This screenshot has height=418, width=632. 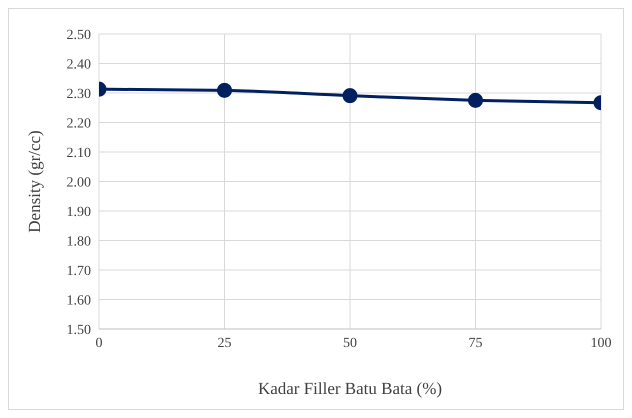 What do you see at coordinates (78, 300) in the screenshot?
I see `y-tick-label: 1.60` at bounding box center [78, 300].